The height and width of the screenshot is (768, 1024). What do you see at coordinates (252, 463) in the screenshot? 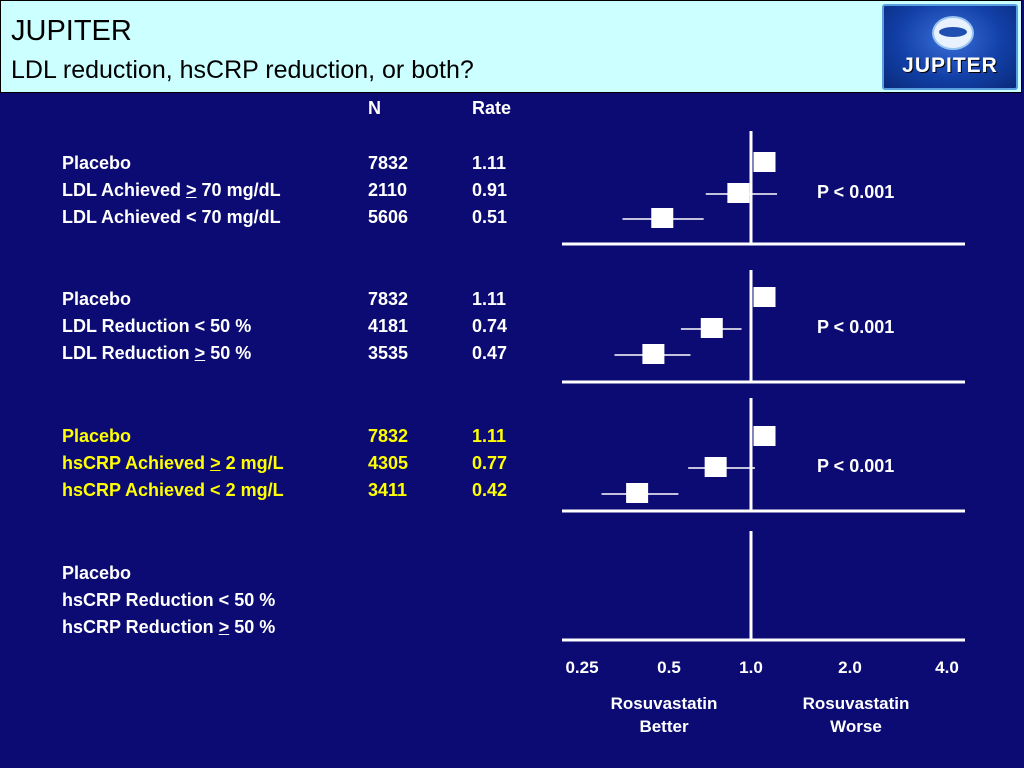
I see `row-label-suffix: 2 mg/L` at bounding box center [252, 463].